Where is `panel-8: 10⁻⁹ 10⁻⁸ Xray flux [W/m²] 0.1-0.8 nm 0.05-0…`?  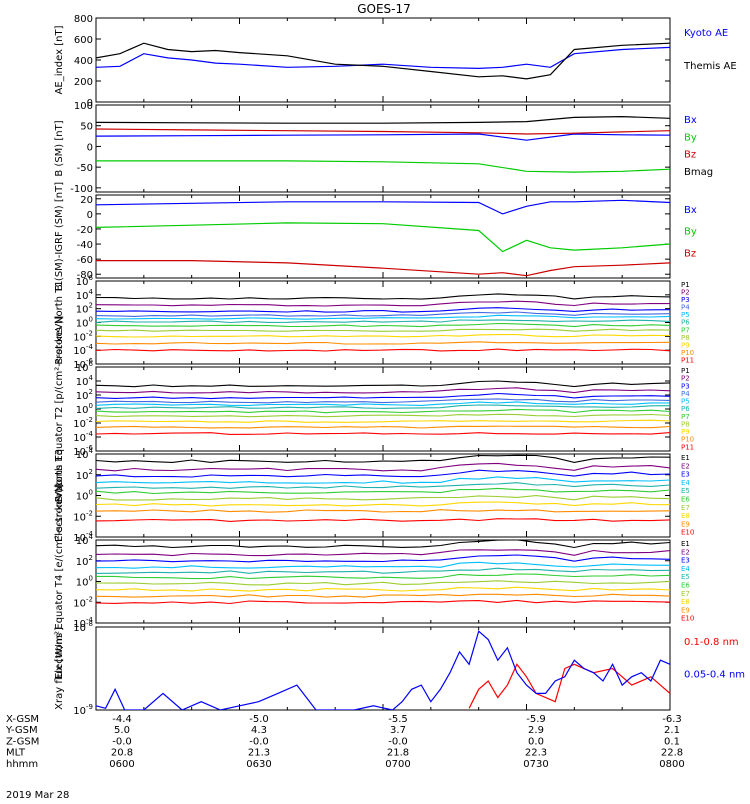 panel-8: 10⁻⁹ 10⁻⁸ Xray flux [W/m²] 0.1-0.8 nm 0.05-0… is located at coordinates (399, 668).